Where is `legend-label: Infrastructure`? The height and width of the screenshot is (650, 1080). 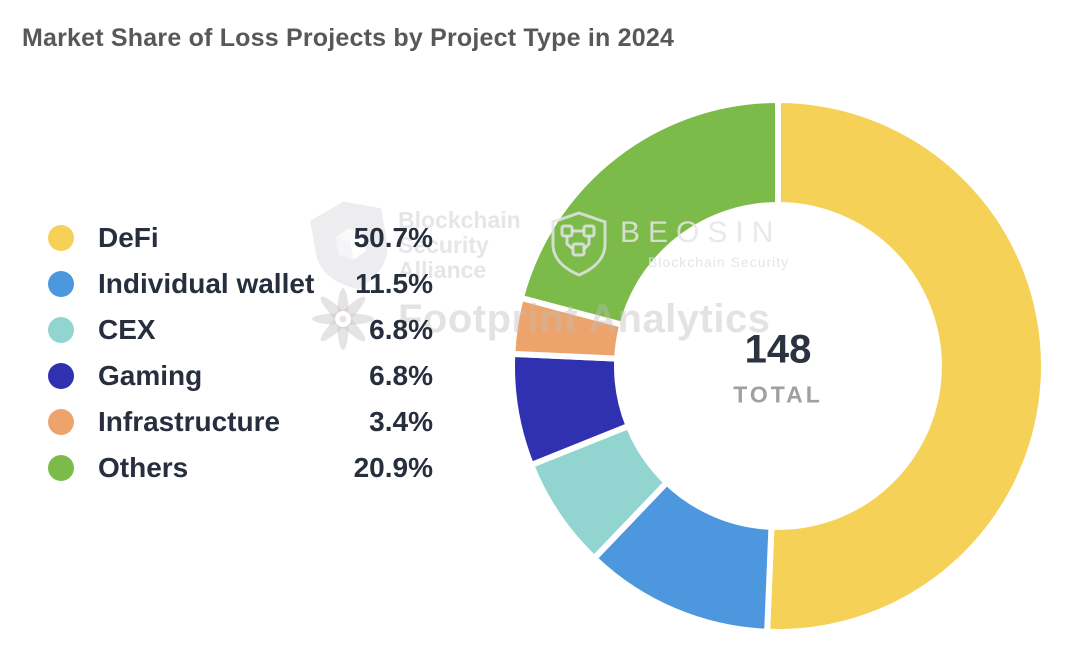 legend-label: Infrastructure is located at coordinates (189, 421).